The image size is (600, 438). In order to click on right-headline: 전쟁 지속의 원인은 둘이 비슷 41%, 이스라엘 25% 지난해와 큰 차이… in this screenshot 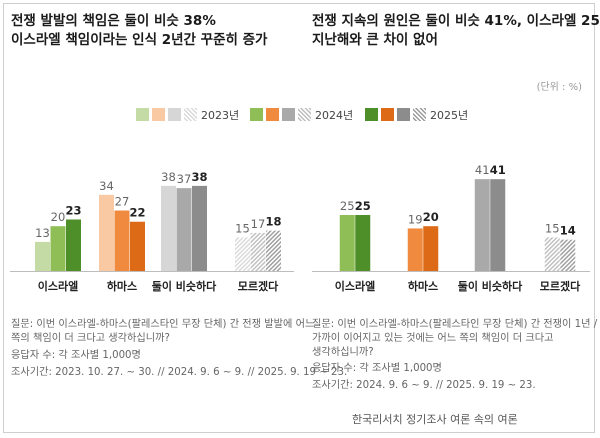, I will do `click(456, 31)`.